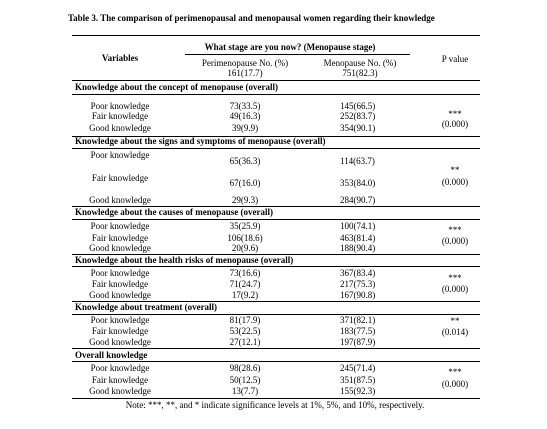 The width and height of the screenshot is (547, 429). What do you see at coordinates (358, 368) in the screenshot?
I see `meno-value: 245(71.4)` at bounding box center [358, 368].